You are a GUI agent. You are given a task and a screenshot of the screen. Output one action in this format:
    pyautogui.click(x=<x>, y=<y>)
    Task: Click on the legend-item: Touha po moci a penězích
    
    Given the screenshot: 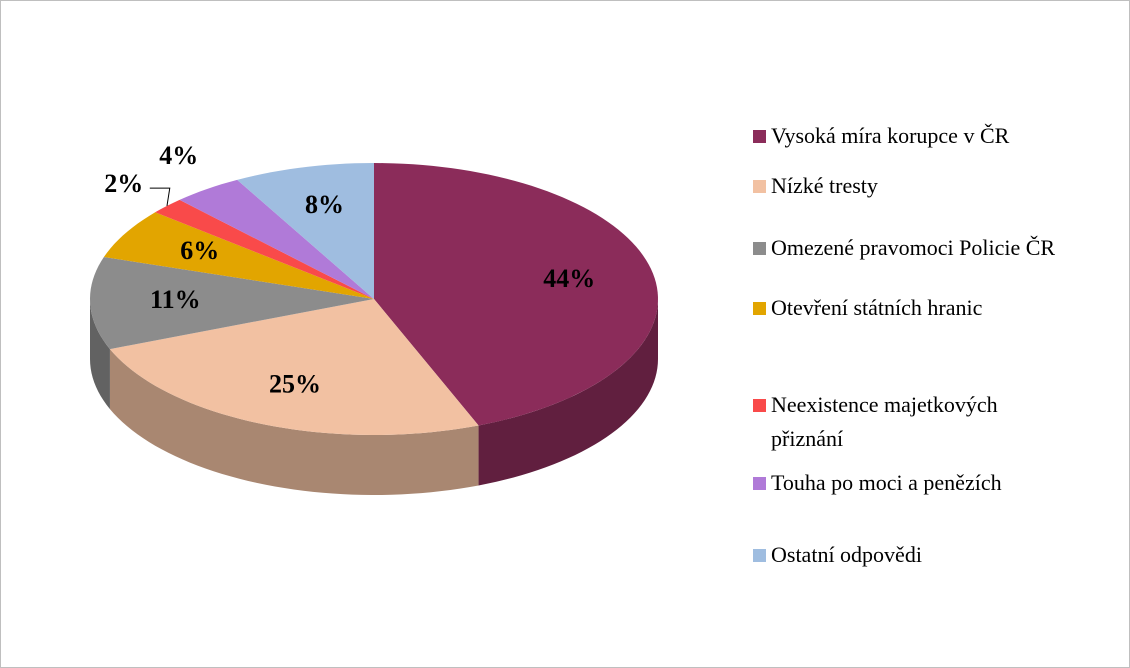 What is the action you would take?
    pyautogui.click(x=923, y=483)
    